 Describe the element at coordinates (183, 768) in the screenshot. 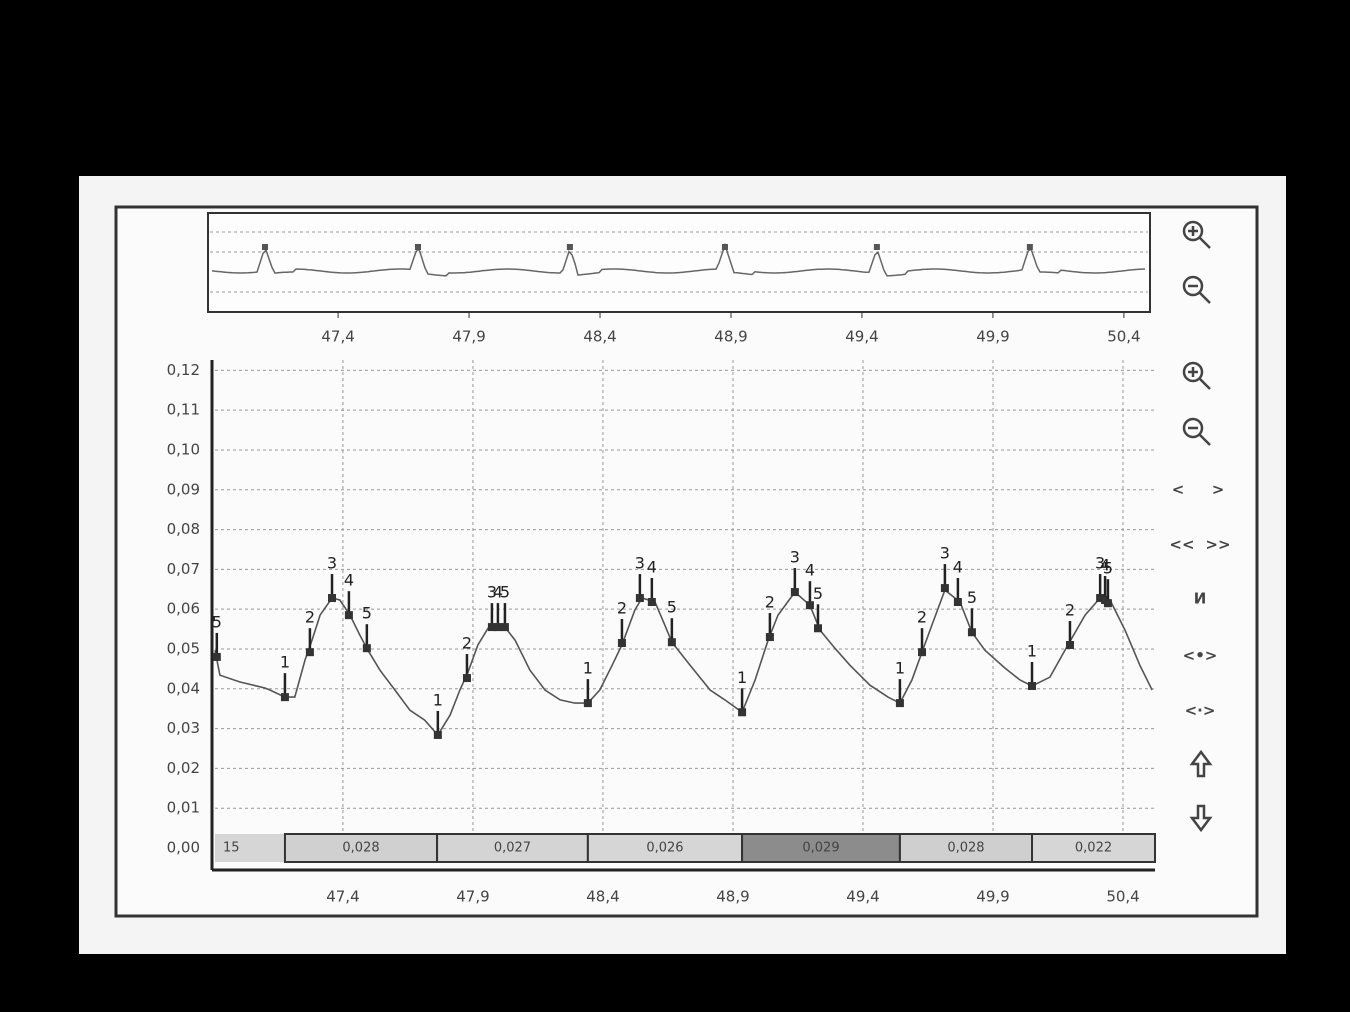

I see `y-tick-label: 0,02` at that location.